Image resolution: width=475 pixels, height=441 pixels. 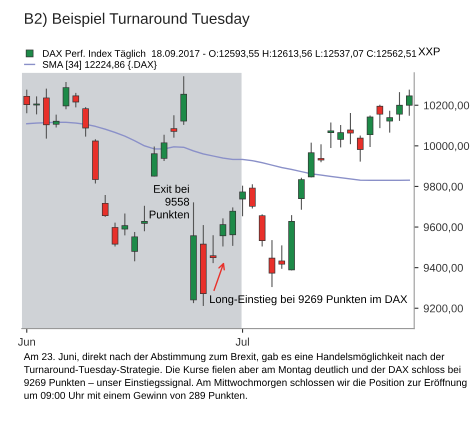 I want to click on x-tick-label: Jul, so click(x=242, y=342).